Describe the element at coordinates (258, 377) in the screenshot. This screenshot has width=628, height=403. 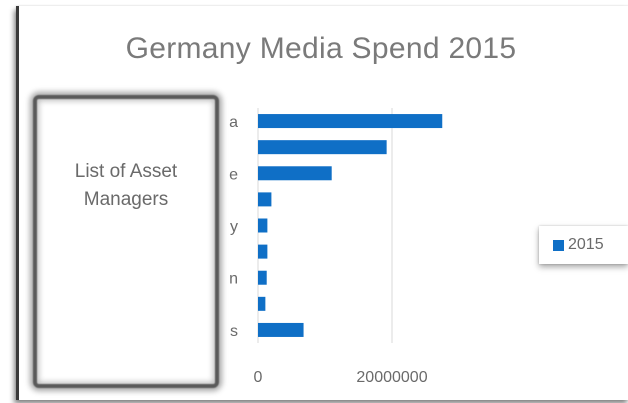
I see `x-tick-label-0: 0` at that location.